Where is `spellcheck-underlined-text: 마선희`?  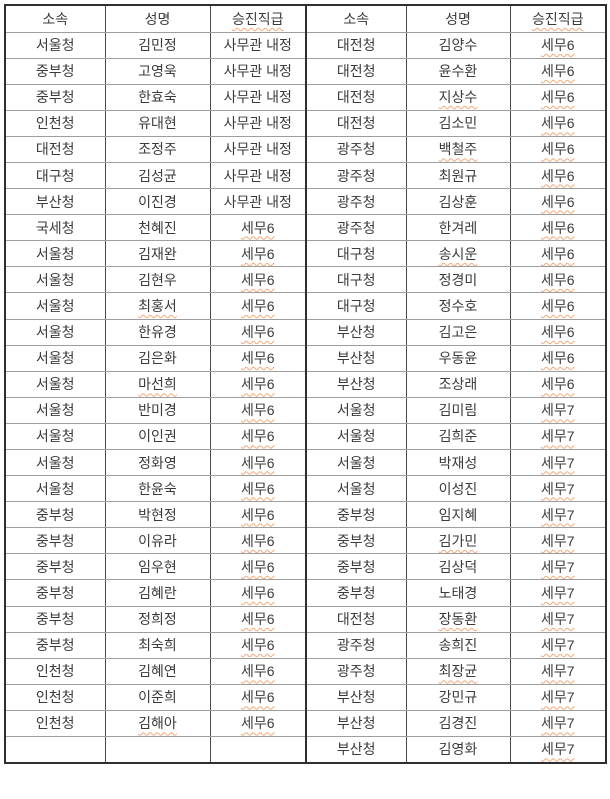
spellcheck-underlined-text: 마선희 is located at coordinates (157, 384).